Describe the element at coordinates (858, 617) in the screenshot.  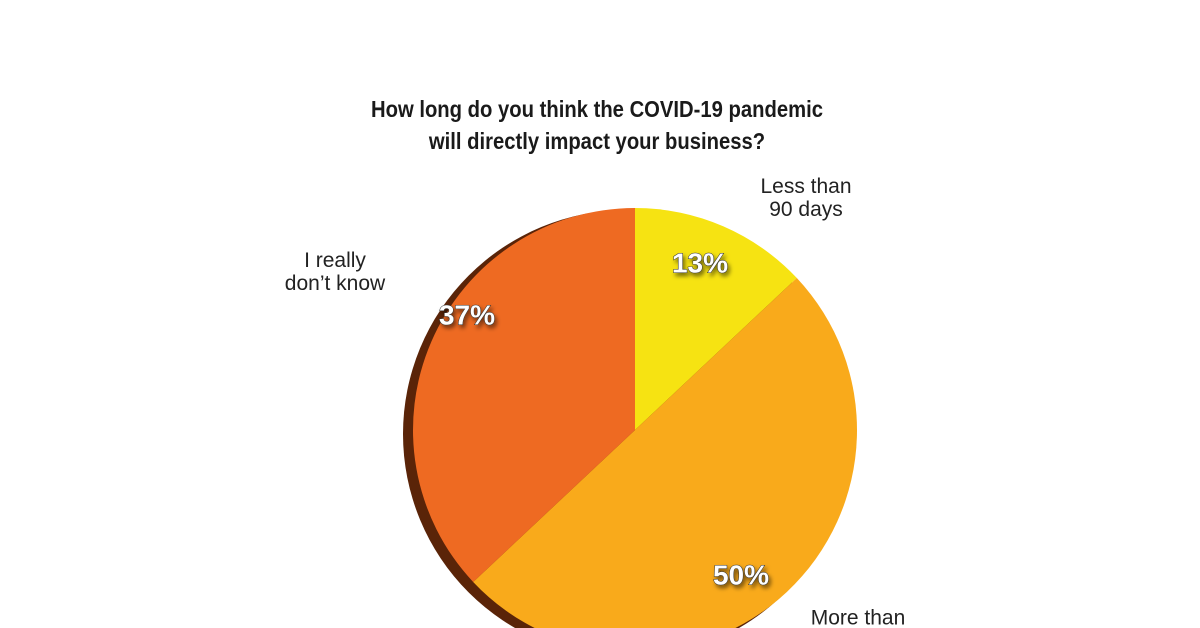
I see `category-label: More than` at that location.